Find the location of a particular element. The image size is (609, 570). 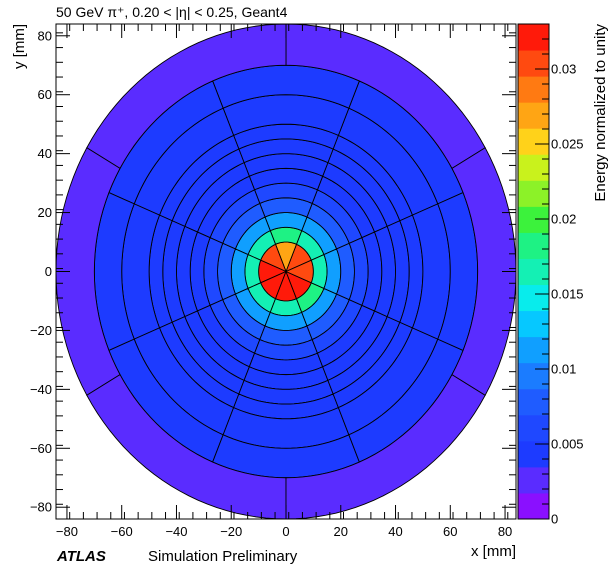

x-tick-label: 60 is located at coordinates (450, 531).